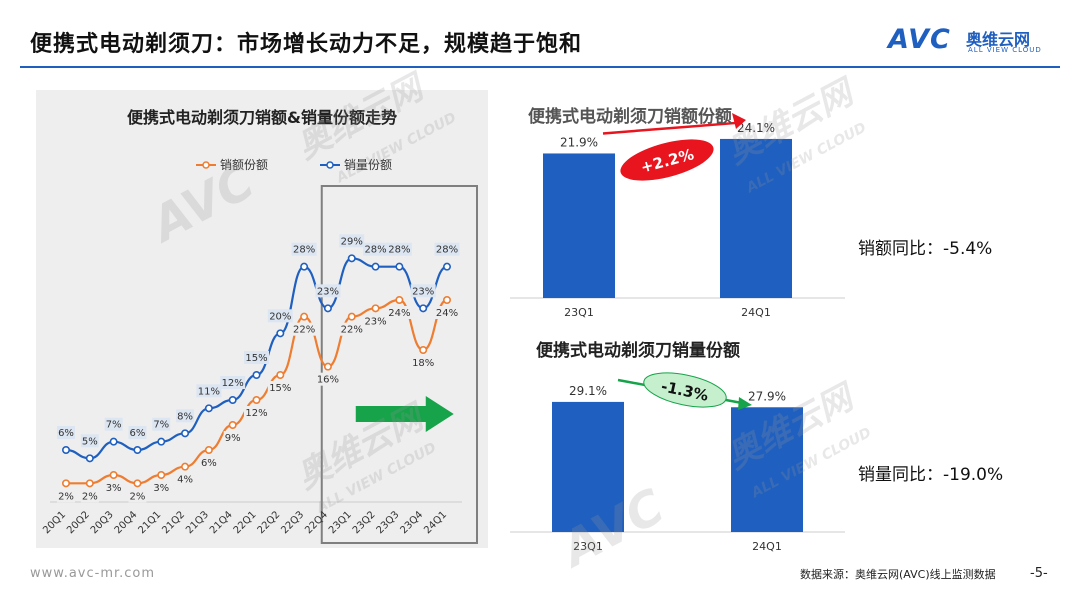 The image size is (1080, 608). Describe the element at coordinates (540, 67) in the screenshot. I see `title-underline` at that location.